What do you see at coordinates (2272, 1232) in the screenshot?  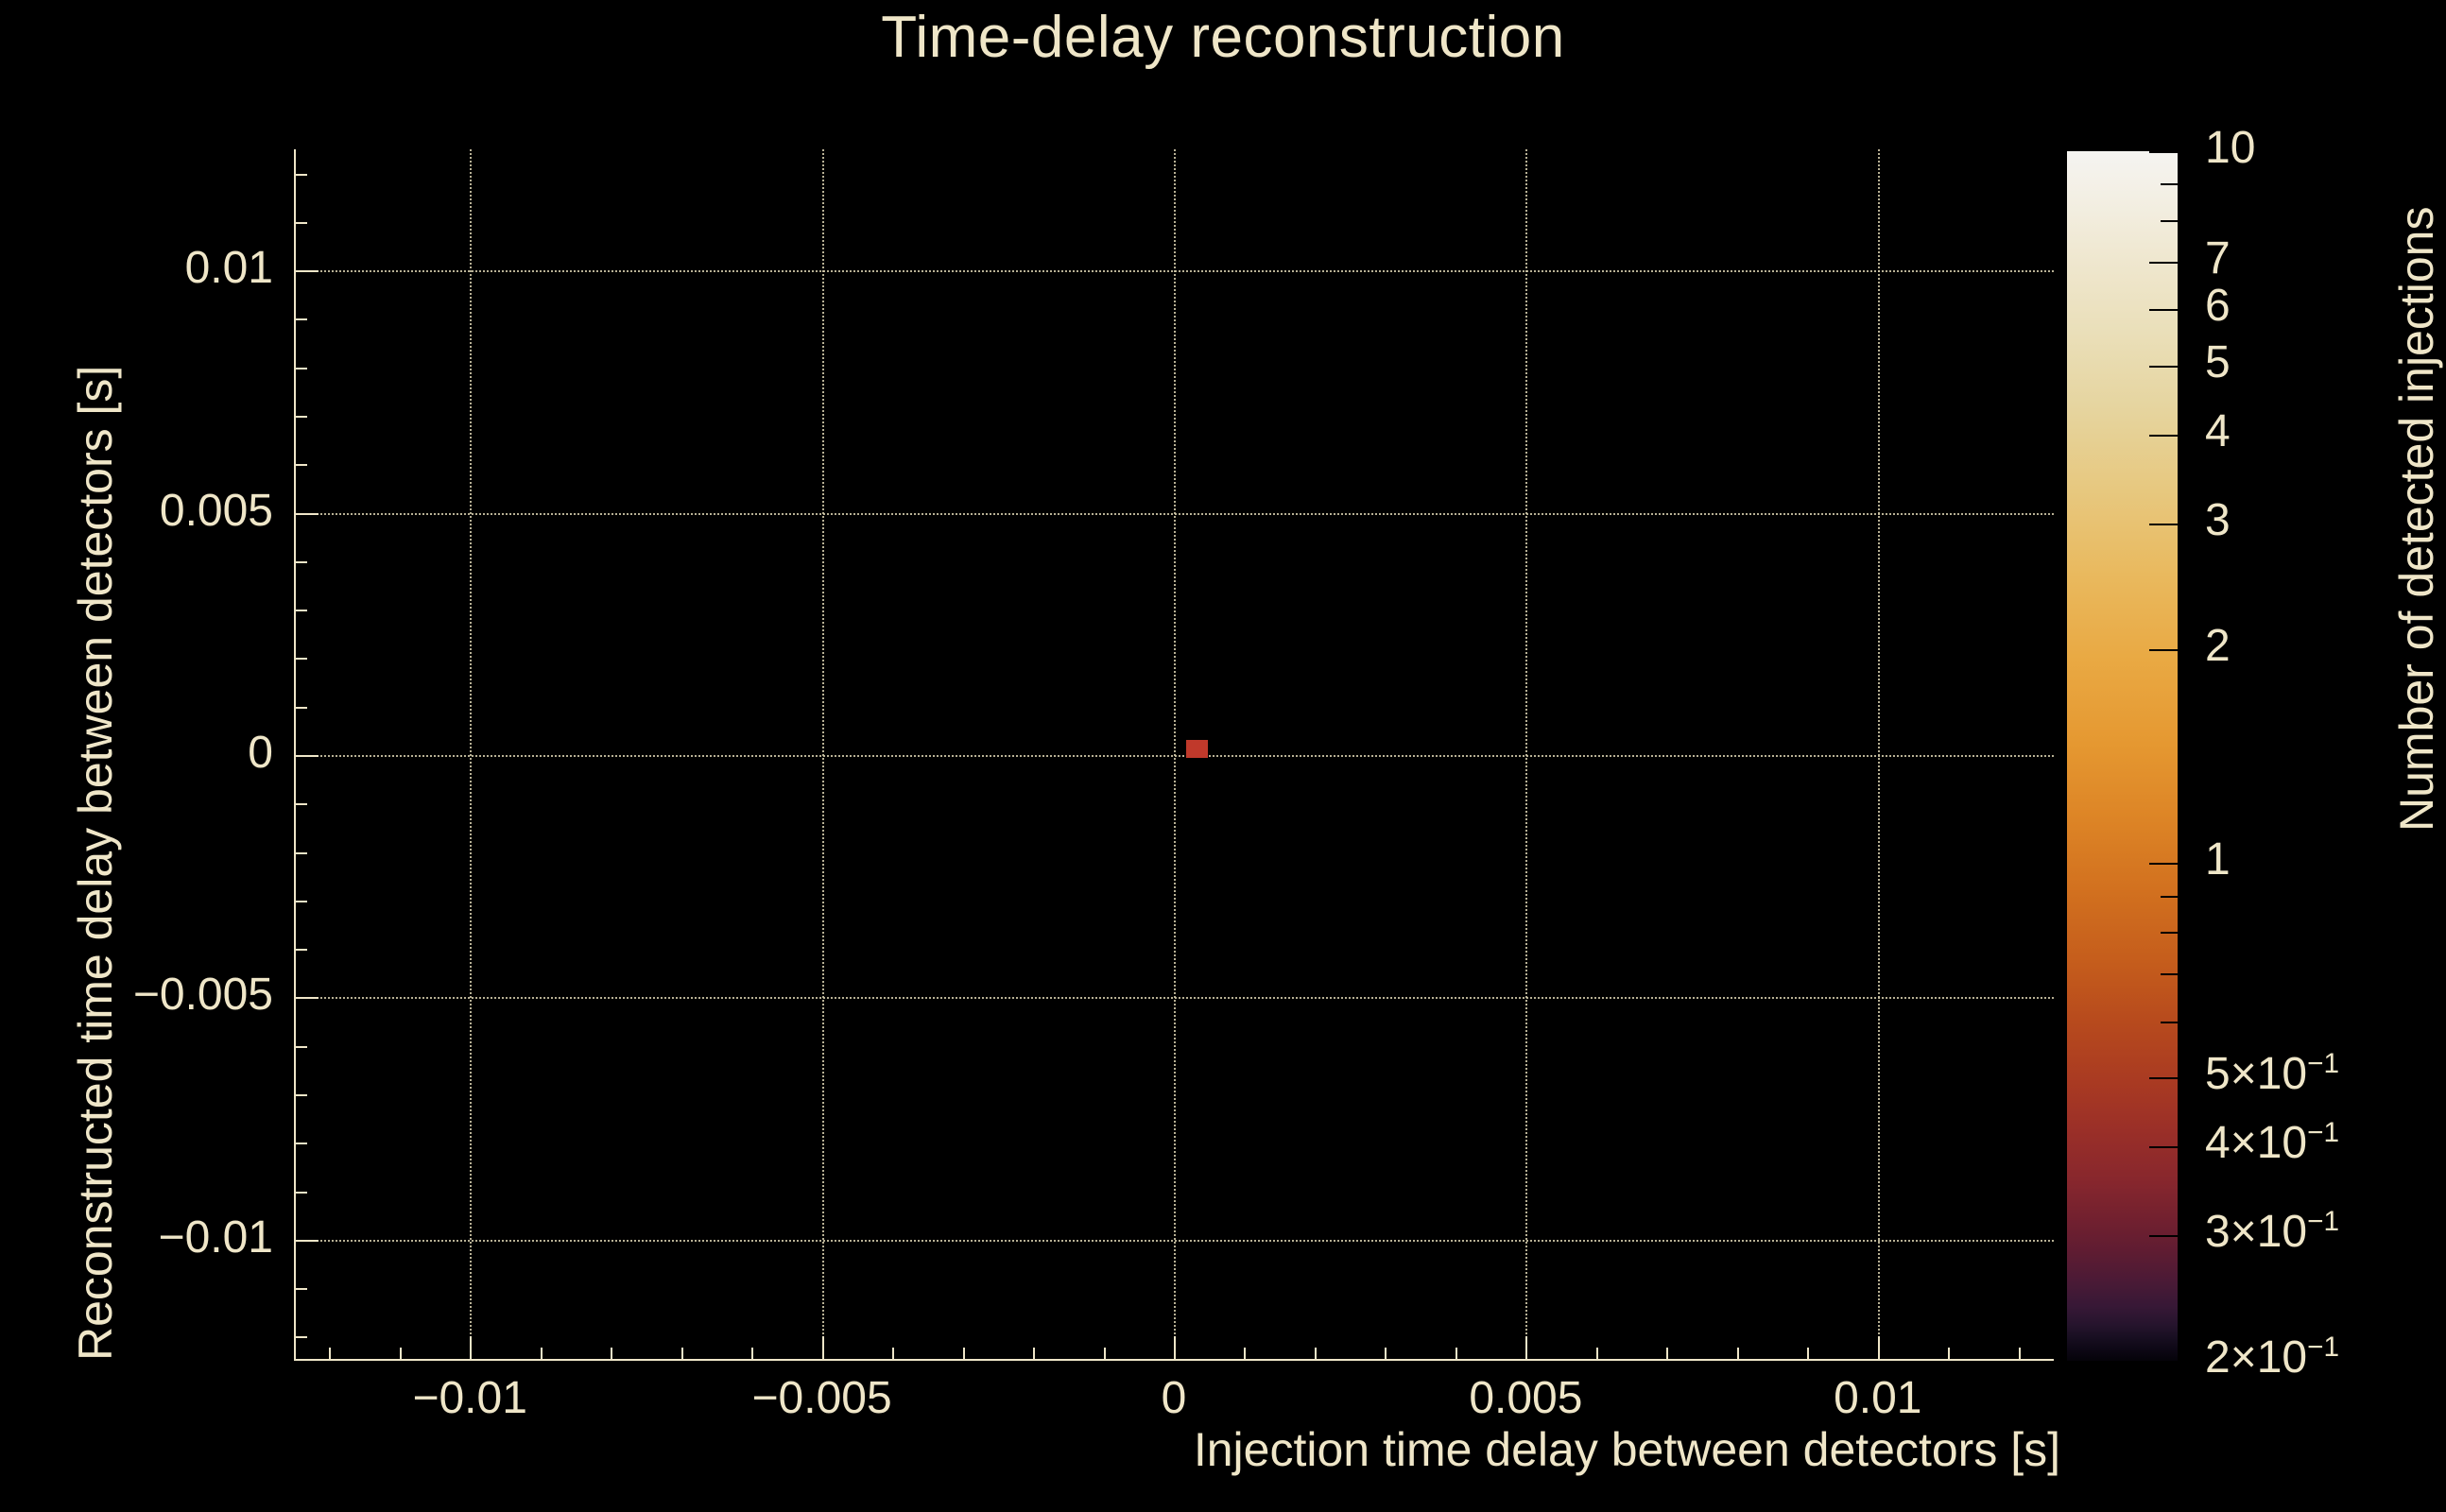 I see `colorbar-tick-label: 3×10⁻¹` at bounding box center [2272, 1232].